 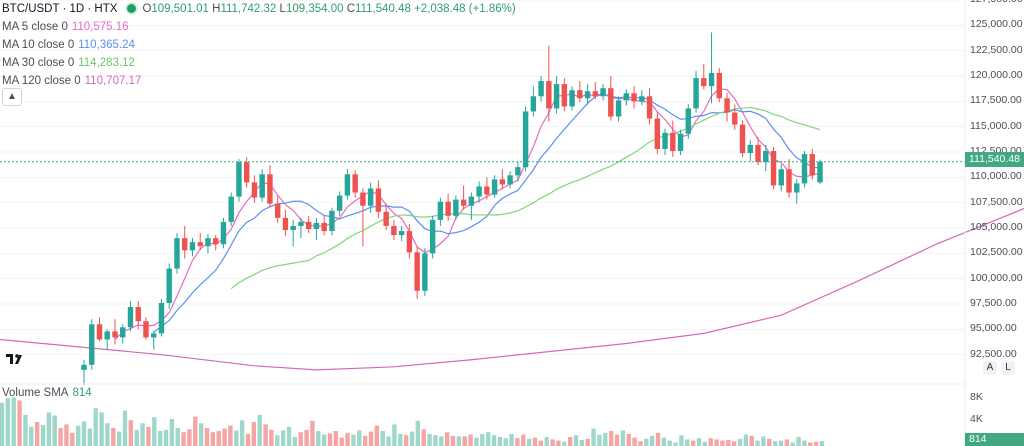 What do you see at coordinates (383, 9) in the screenshot?
I see `close-value: 111,540.48` at bounding box center [383, 9].